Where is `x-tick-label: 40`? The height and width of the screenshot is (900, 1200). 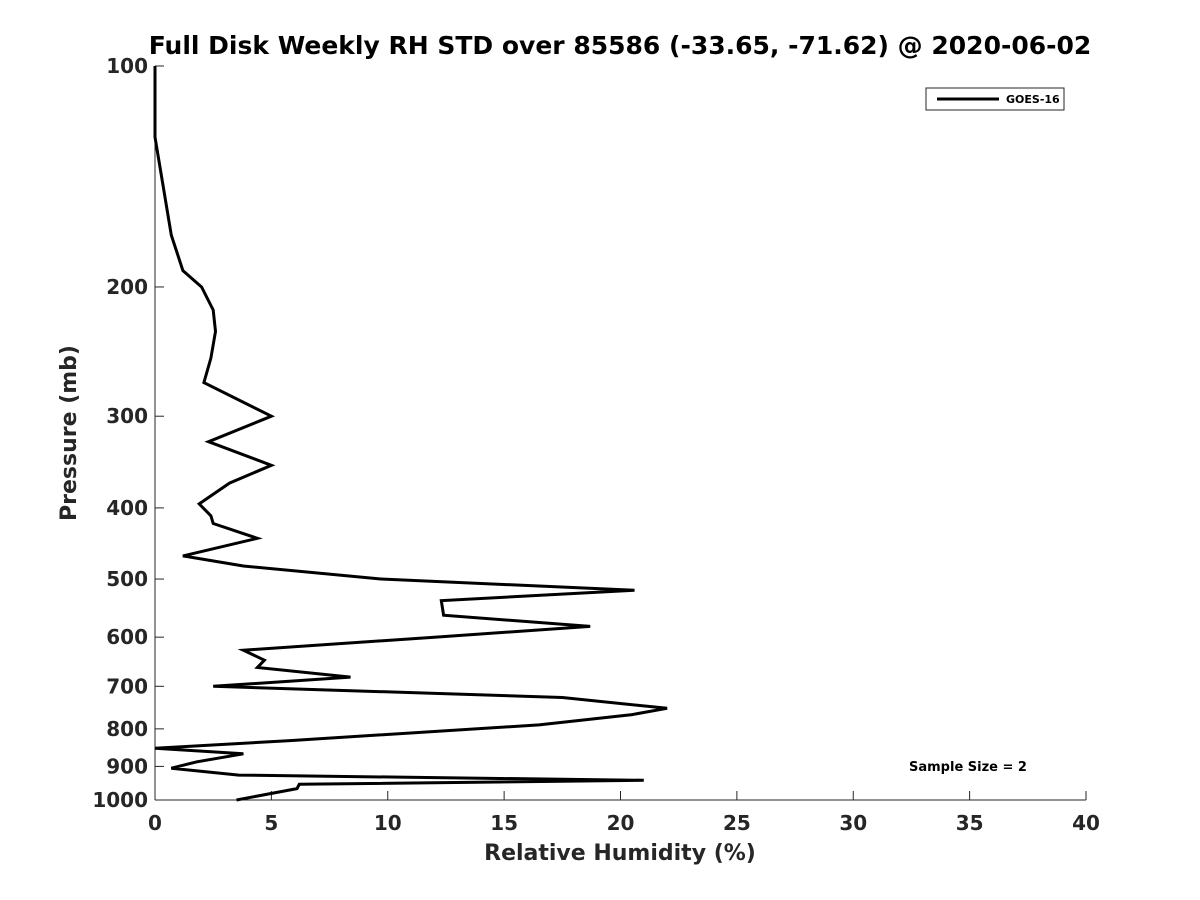
x-tick-label: 40 is located at coordinates (1086, 823).